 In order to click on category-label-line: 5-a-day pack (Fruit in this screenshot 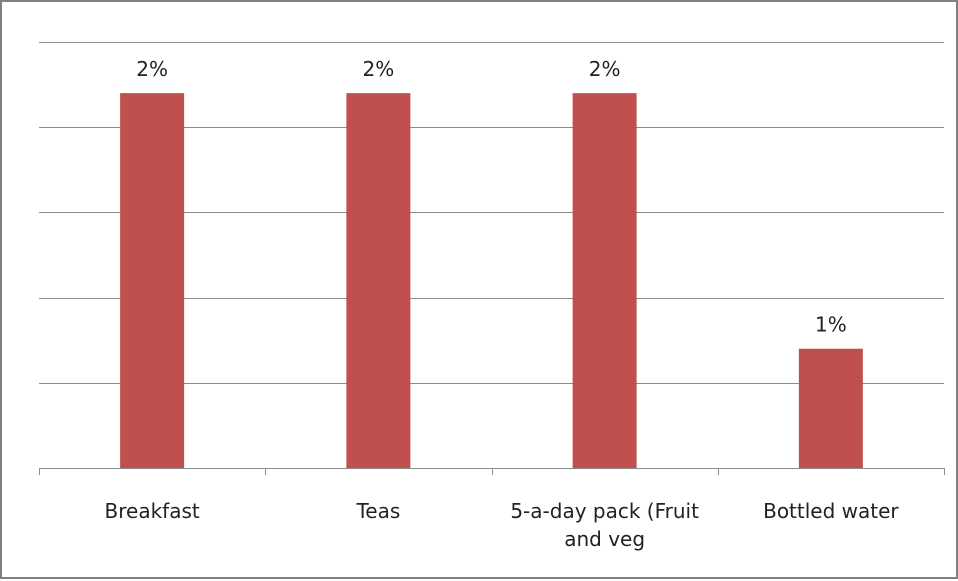, I will do `click(604, 511)`.